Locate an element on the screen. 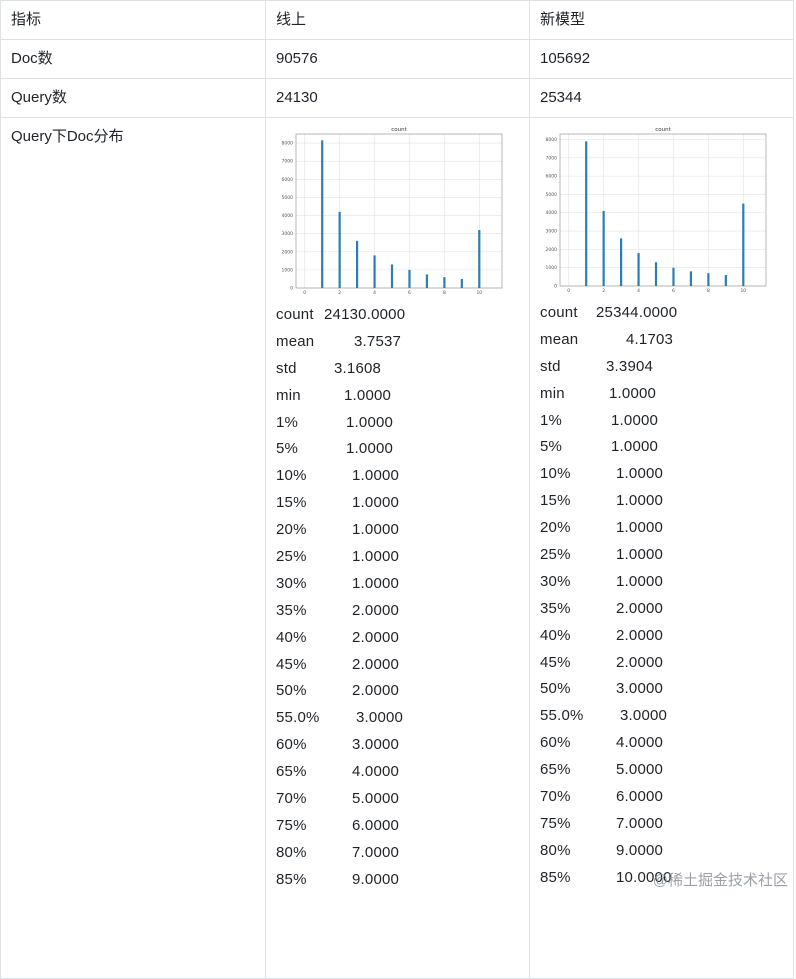 The height and width of the screenshot is (979, 796). stat-value: 10.0000 is located at coordinates (644, 877).